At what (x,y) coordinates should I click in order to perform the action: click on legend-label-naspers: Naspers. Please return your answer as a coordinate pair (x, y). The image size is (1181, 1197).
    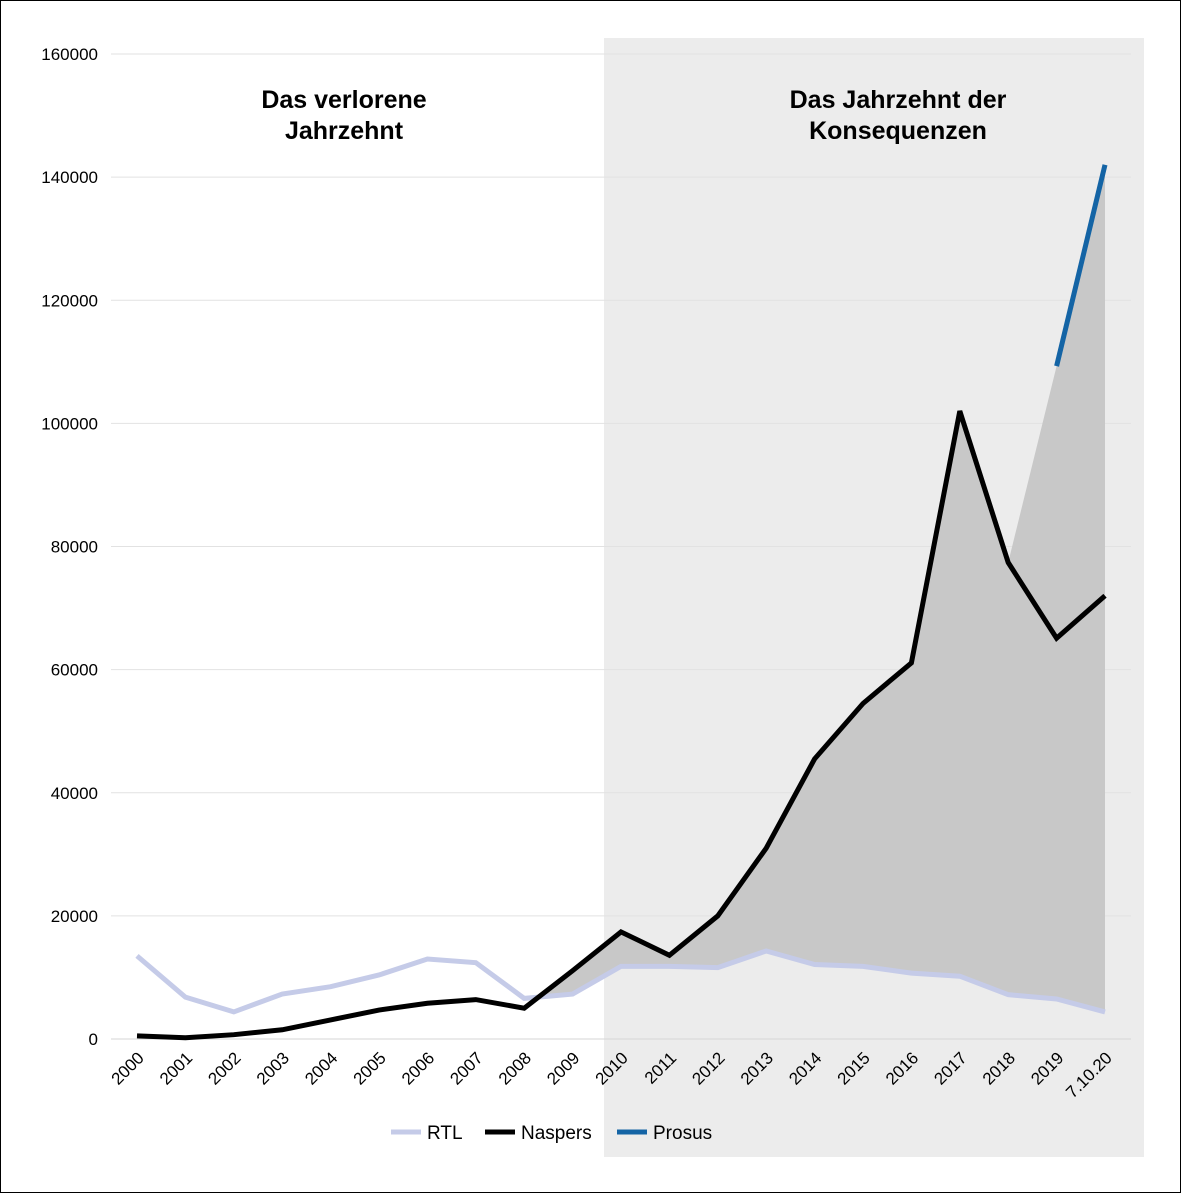
    Looking at the image, I should click on (556, 1133).